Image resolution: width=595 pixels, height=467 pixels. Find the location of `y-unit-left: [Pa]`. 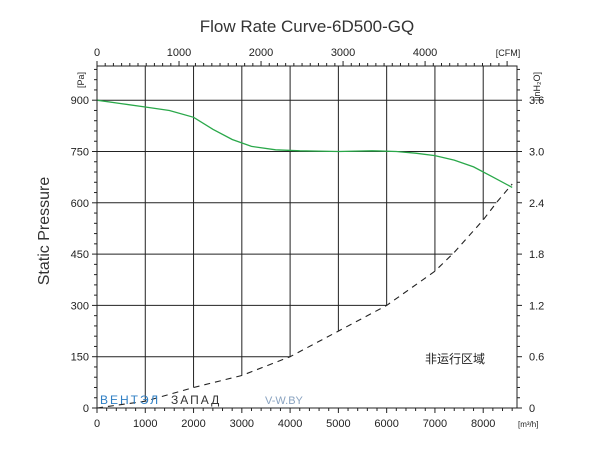

y-unit-left: [Pa] is located at coordinates (81, 80).